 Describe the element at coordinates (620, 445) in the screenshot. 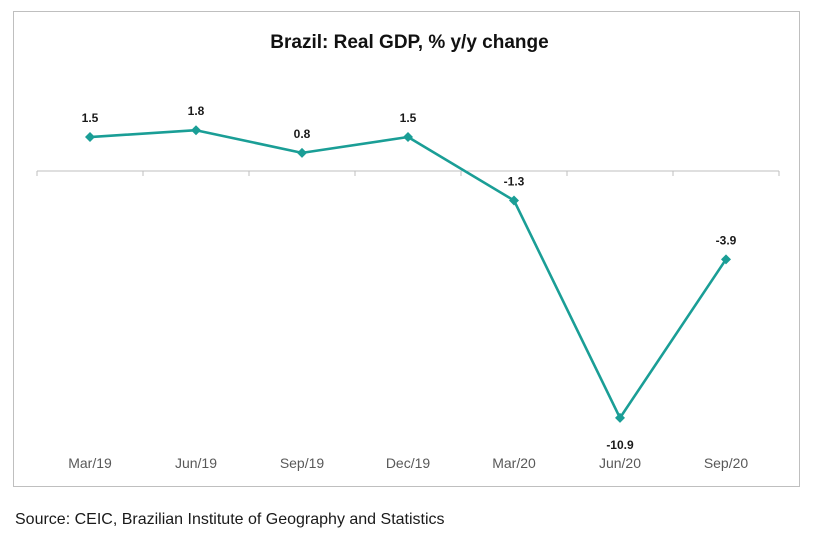

I see `data-label: -10.9` at that location.